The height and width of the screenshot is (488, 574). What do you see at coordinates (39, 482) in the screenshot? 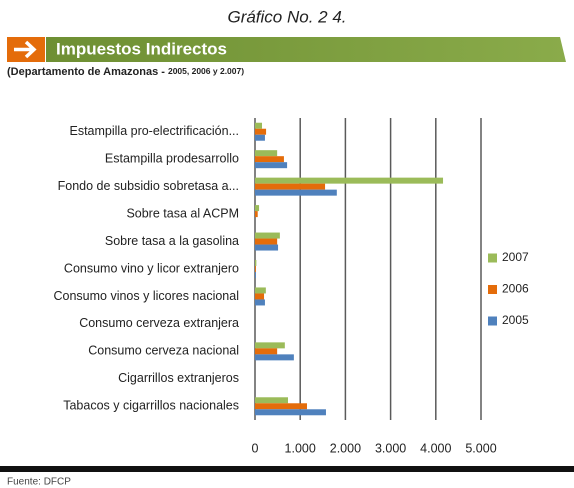
I see `source: Fuente: DFCP` at bounding box center [39, 482].